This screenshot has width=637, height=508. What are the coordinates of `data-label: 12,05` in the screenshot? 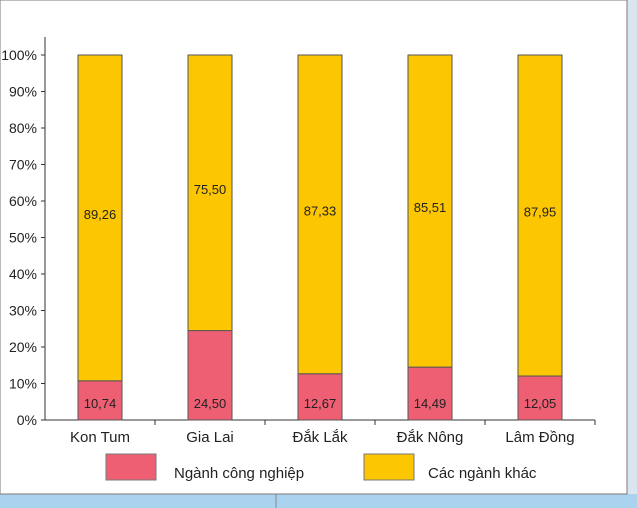 It's located at (540, 403).